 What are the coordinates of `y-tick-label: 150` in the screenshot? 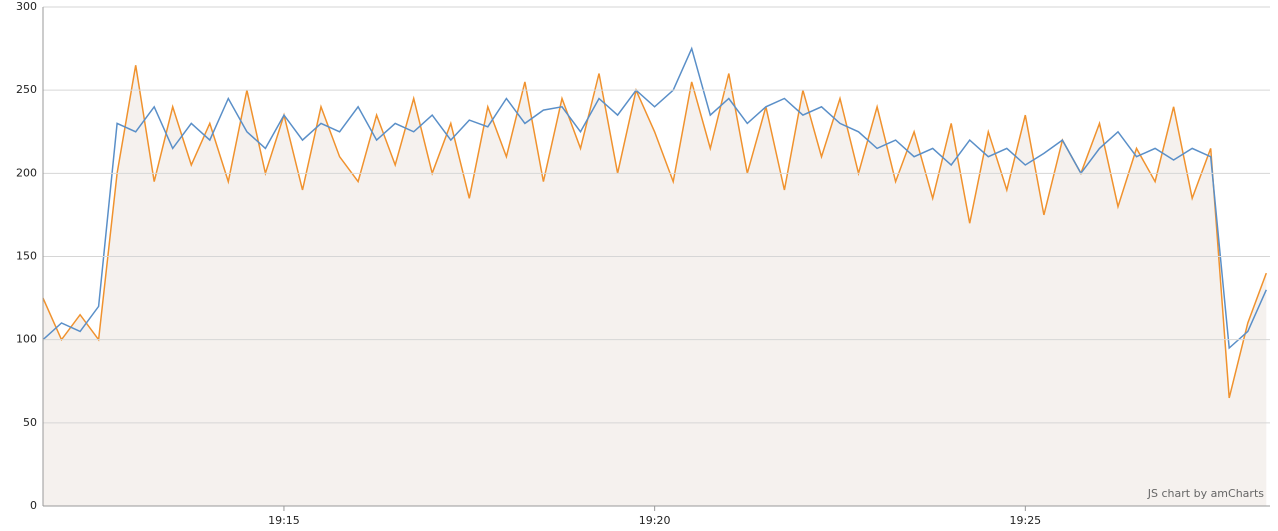 It's located at (26, 256).